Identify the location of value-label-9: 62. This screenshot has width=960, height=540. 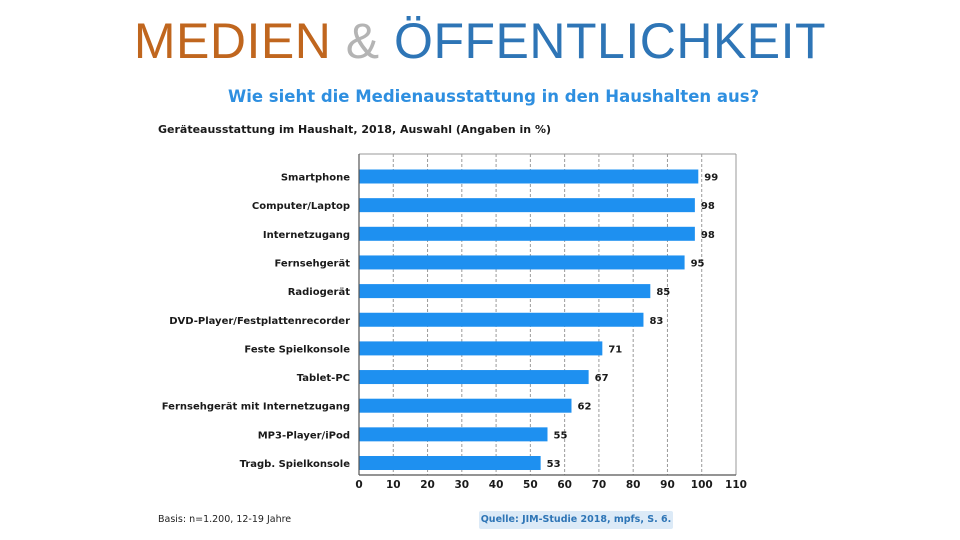
(584, 407).